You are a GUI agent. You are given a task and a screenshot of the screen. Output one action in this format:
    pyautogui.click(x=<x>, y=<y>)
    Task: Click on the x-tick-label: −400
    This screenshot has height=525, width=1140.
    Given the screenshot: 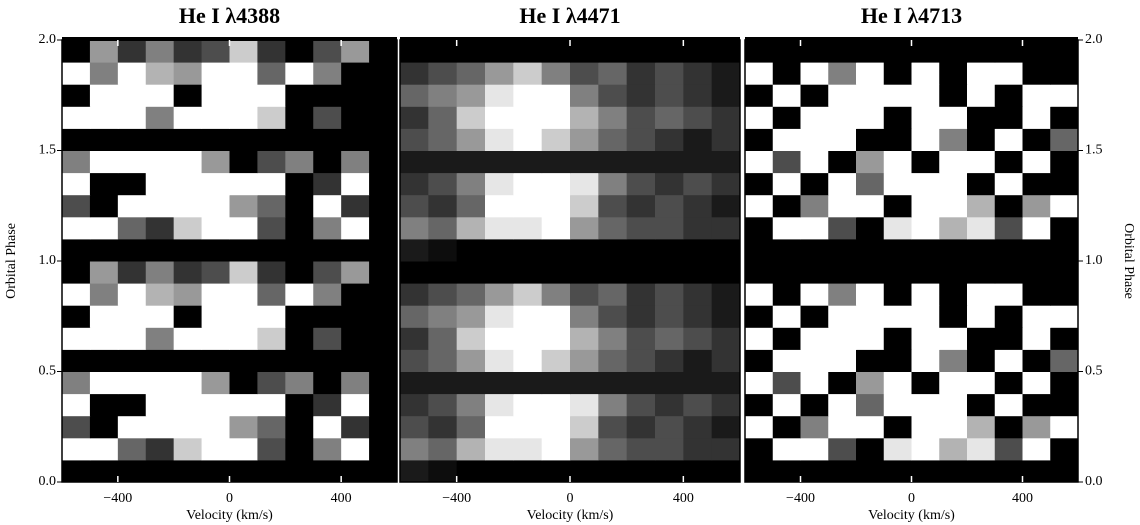 What is the action you would take?
    pyautogui.click(x=800, y=498)
    